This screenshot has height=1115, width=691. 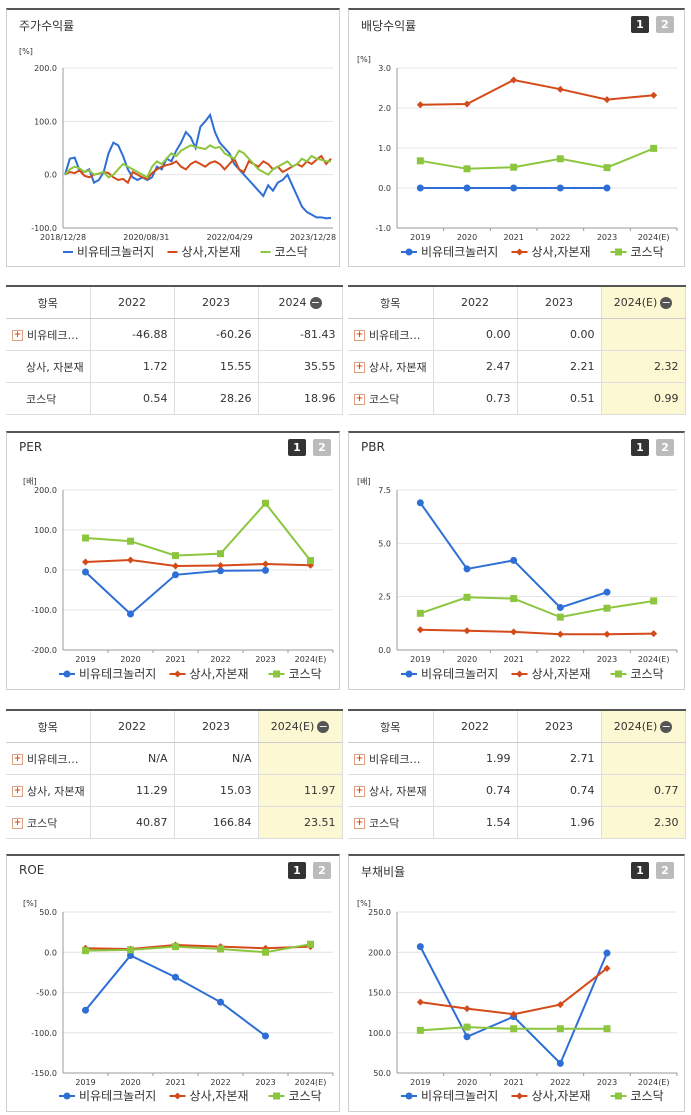 What do you see at coordinates (384, 543) in the screenshot?
I see `y-tick-label: 5.0` at bounding box center [384, 543].